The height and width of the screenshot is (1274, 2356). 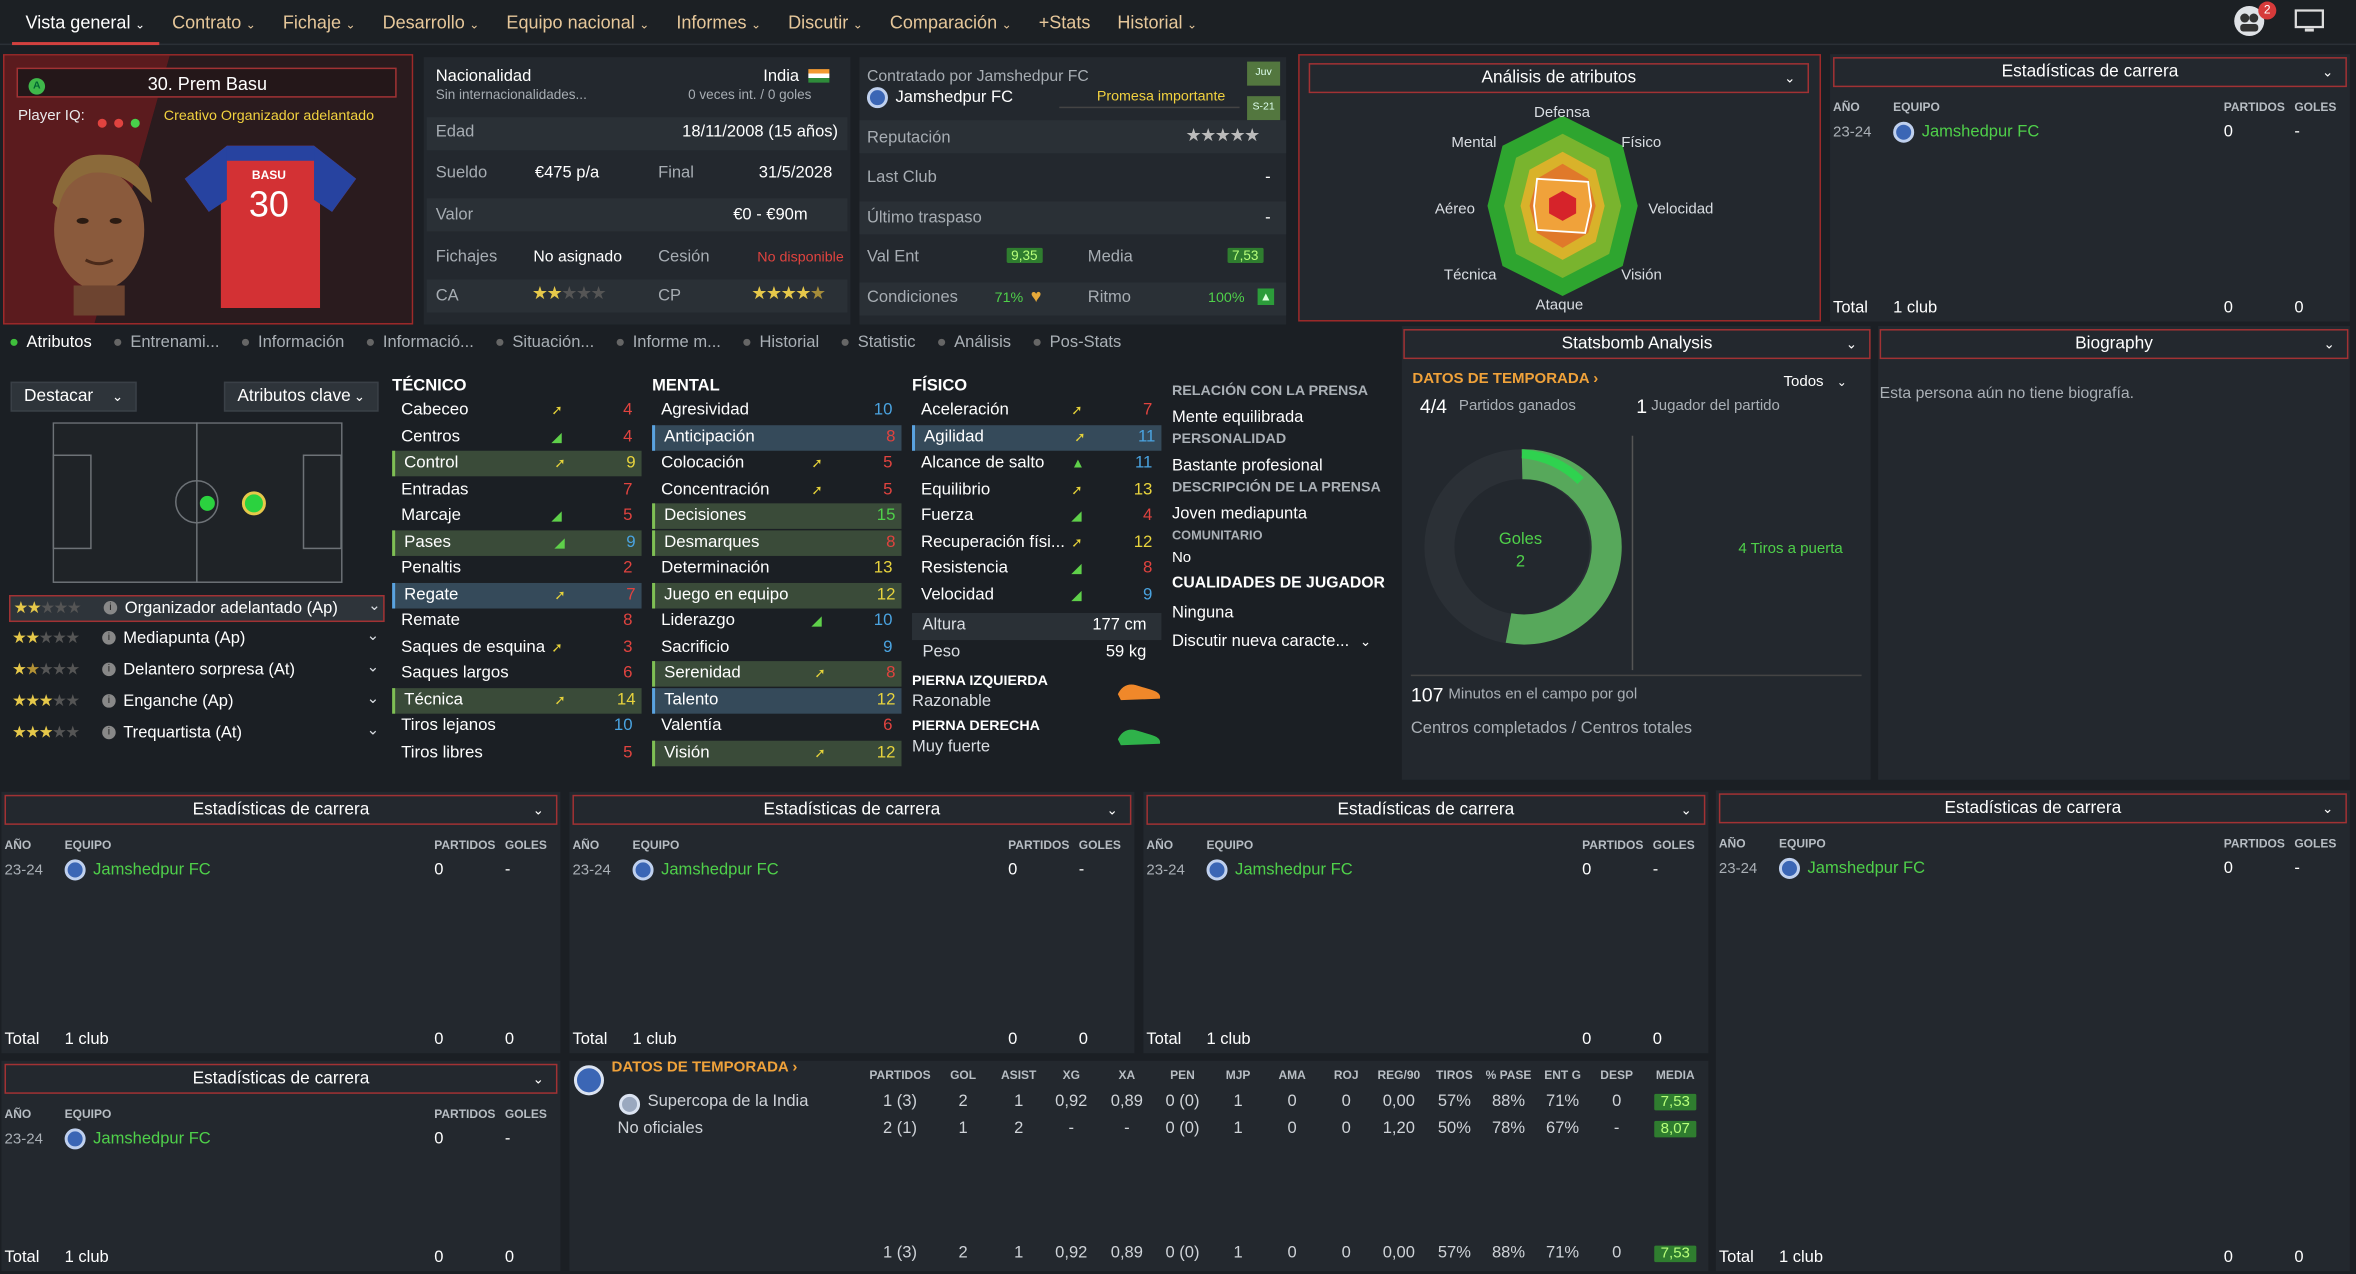 I want to click on nav-item-9: Historial ⌄, so click(x=1157, y=22).